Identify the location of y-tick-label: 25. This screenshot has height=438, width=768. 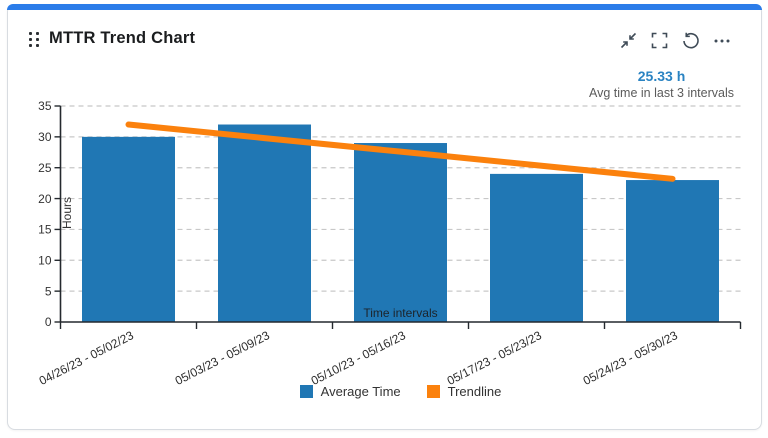
(45, 168).